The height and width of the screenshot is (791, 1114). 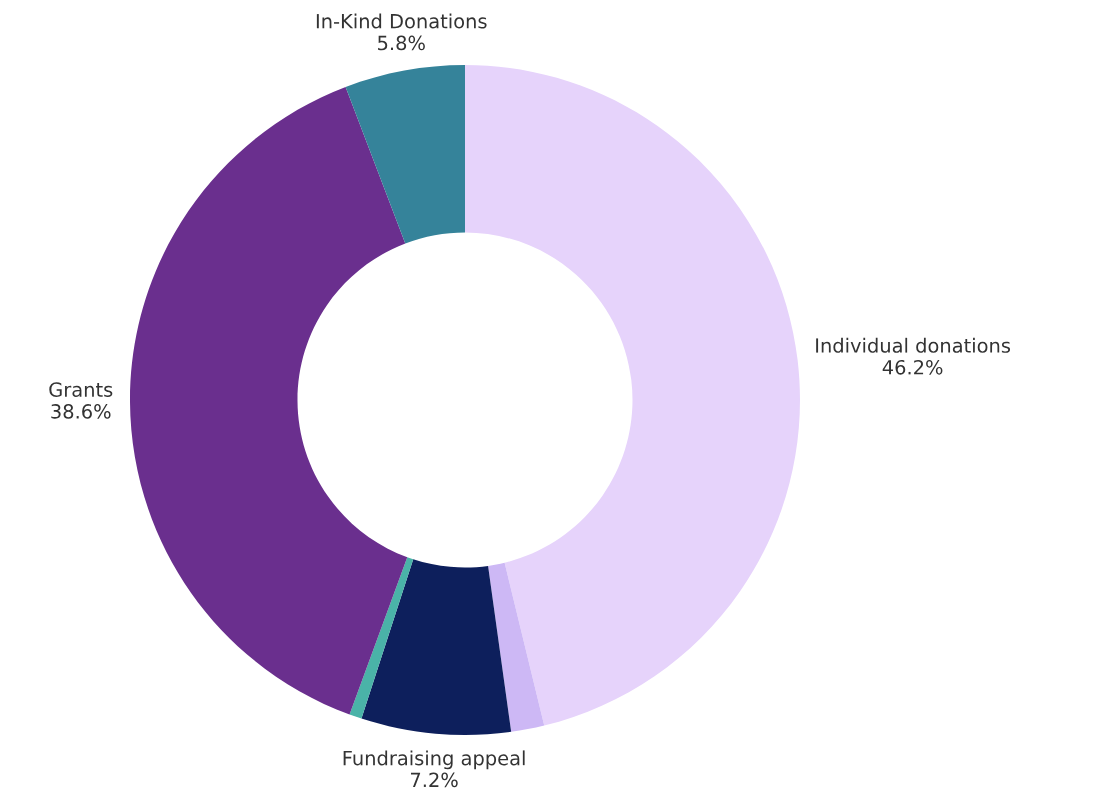 What do you see at coordinates (401, 21) in the screenshot?
I see `slice-label: In-Kind Donations` at bounding box center [401, 21].